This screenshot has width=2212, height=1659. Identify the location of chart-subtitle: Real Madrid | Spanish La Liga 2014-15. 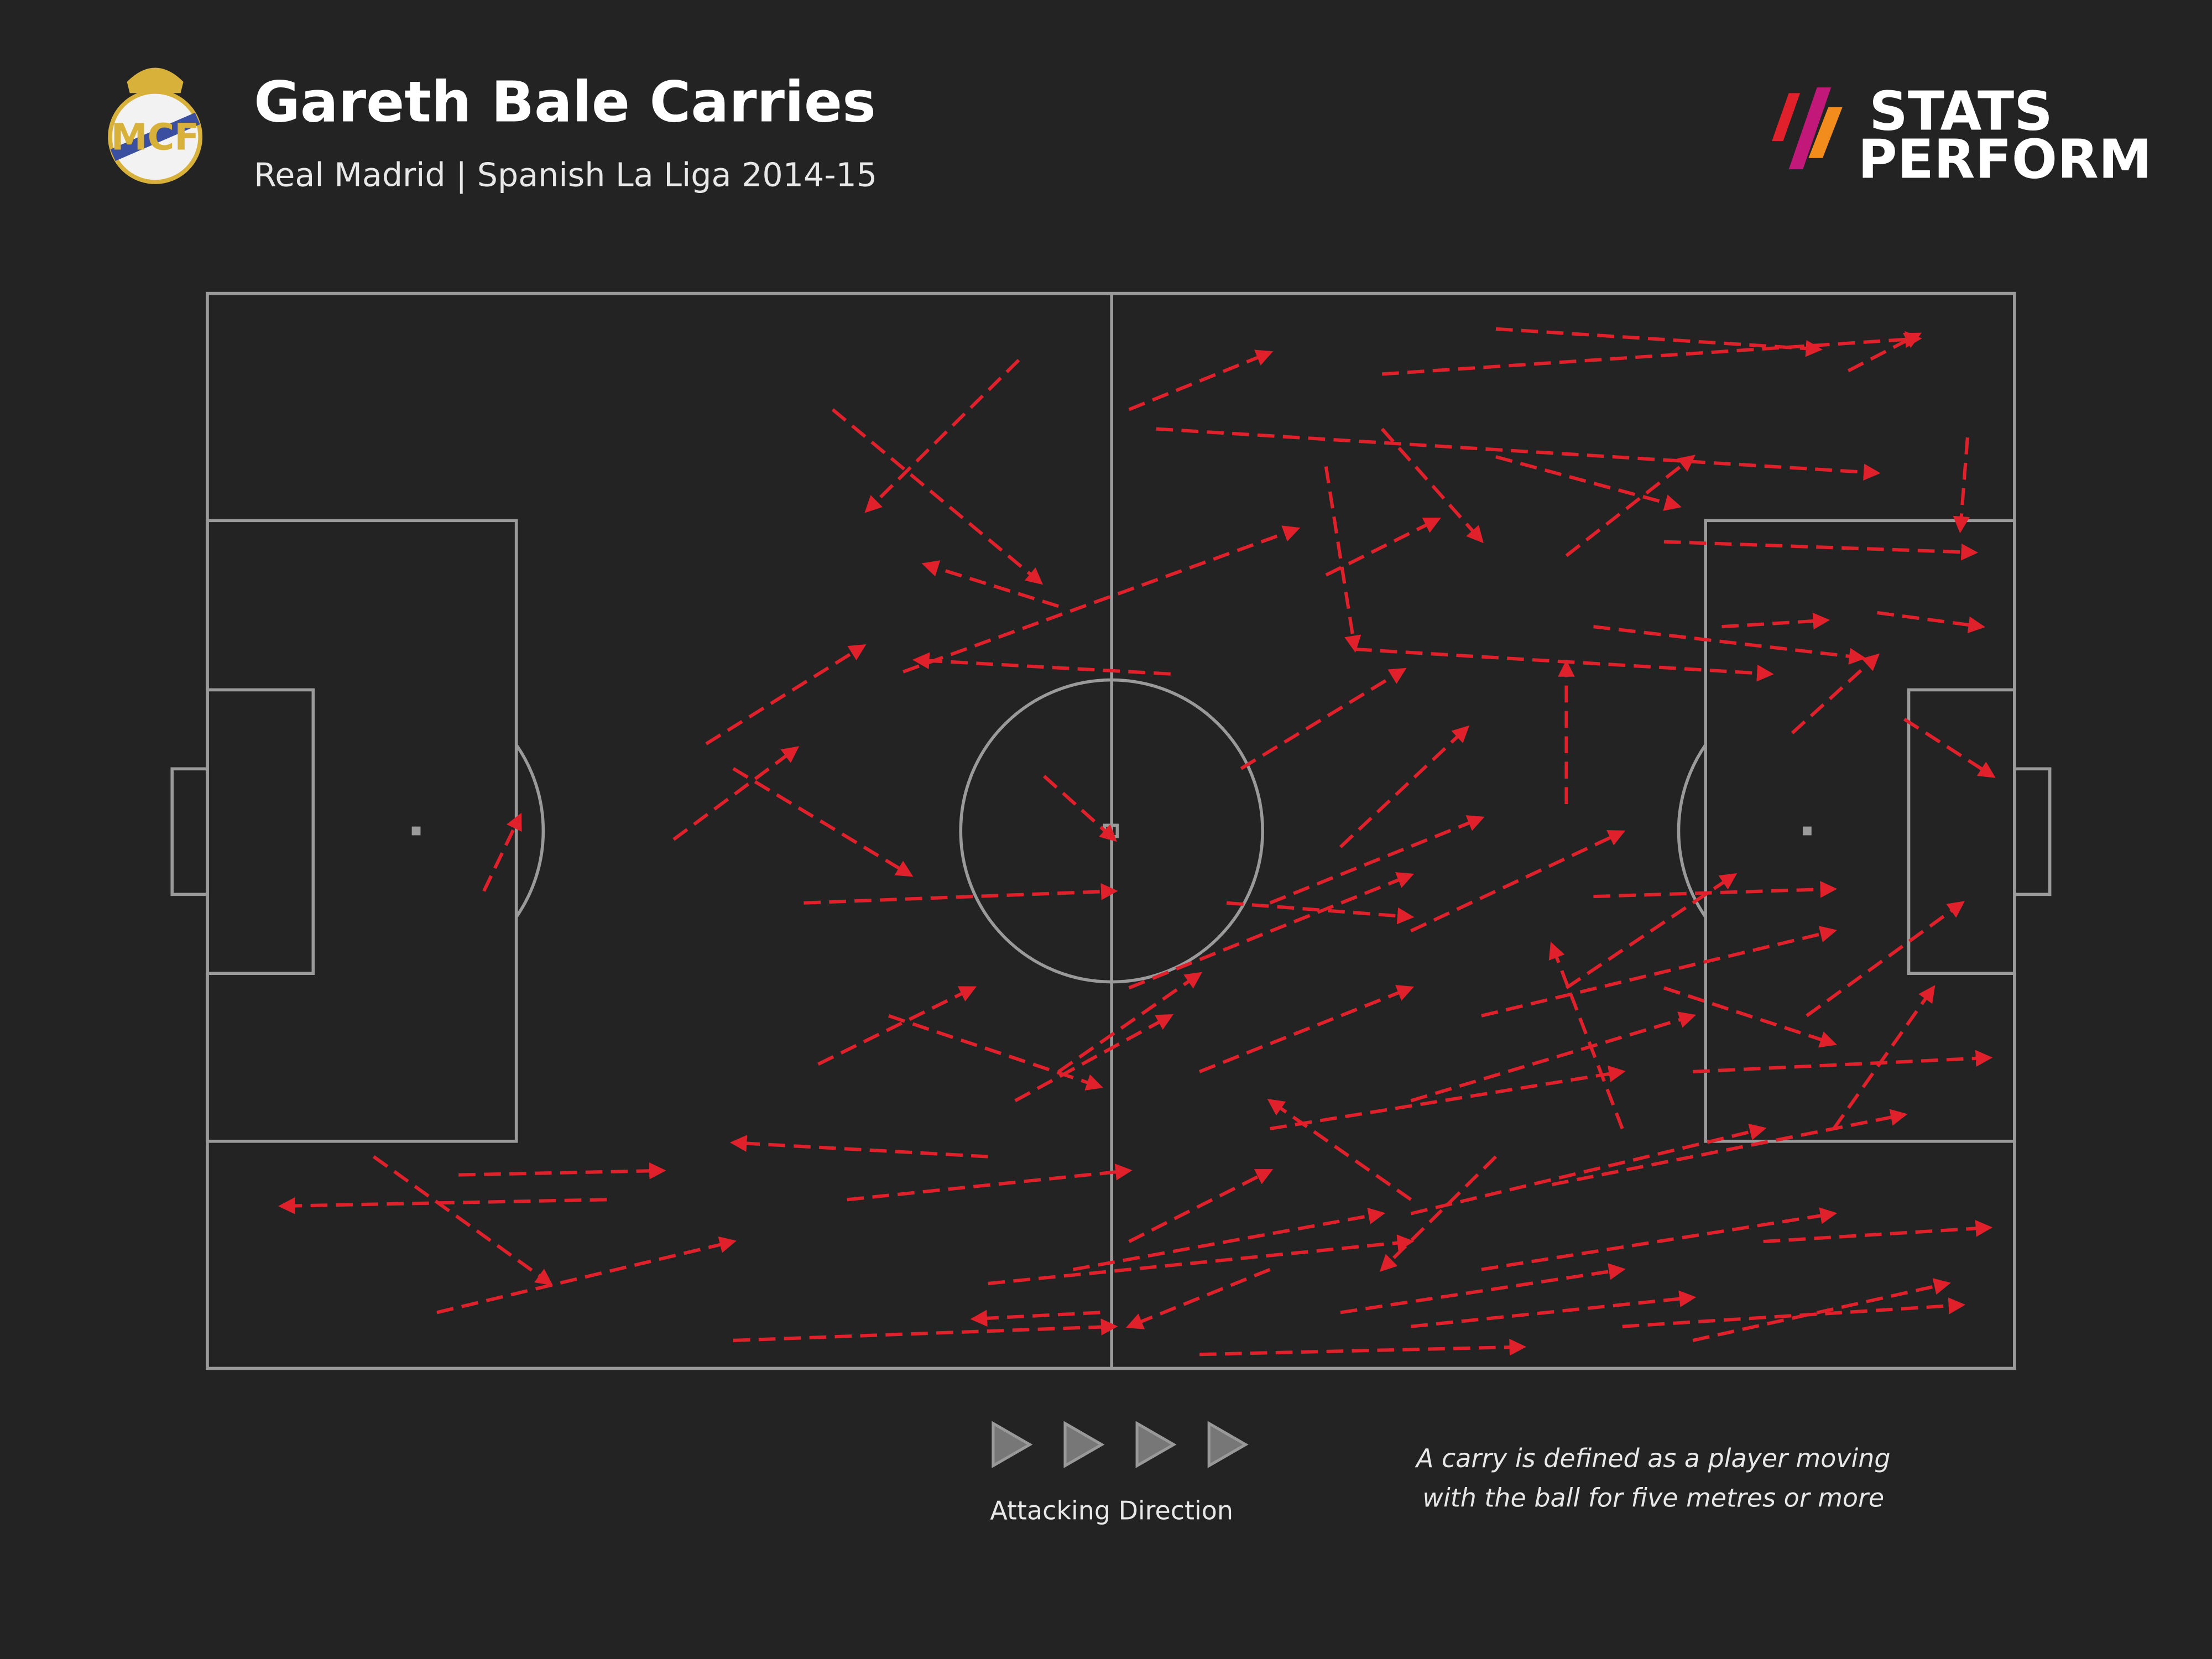
(566, 175).